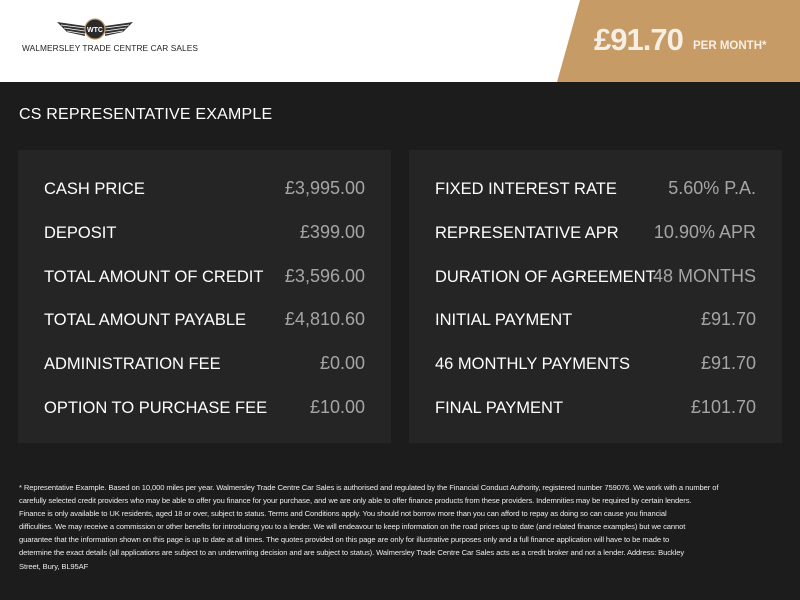 Image resolution: width=800 pixels, height=600 pixels. I want to click on finance-label: 46 MONTHLY PAYMENTS, so click(532, 364).